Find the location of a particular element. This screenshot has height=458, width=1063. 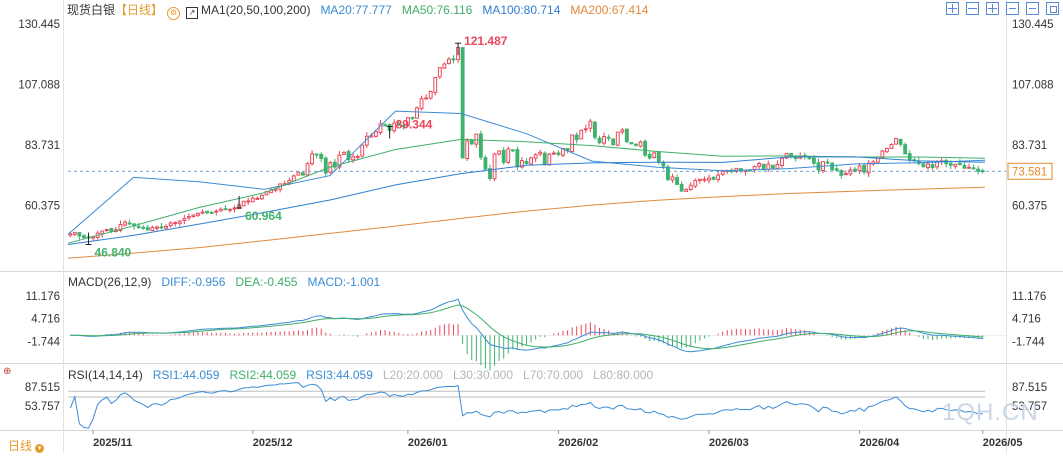

y-tick-left: 60.375 is located at coordinates (42, 206).